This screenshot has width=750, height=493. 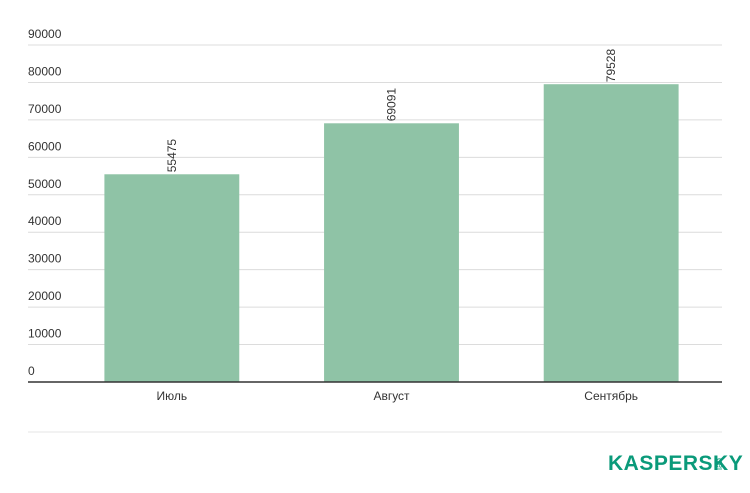 I want to click on y-tick-label: 20000, so click(x=45, y=296).